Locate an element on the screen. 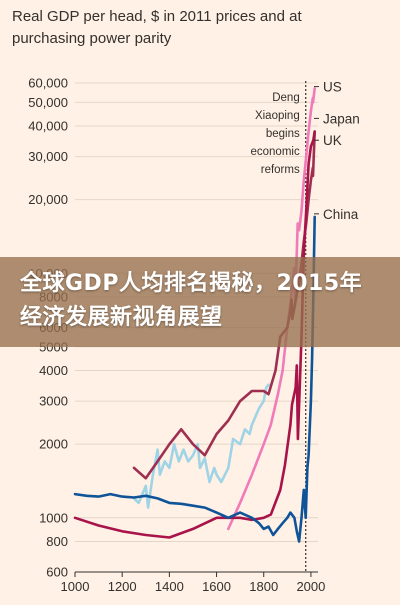 The image size is (400, 605). annotation-line: Xiaoping is located at coordinates (277, 116).